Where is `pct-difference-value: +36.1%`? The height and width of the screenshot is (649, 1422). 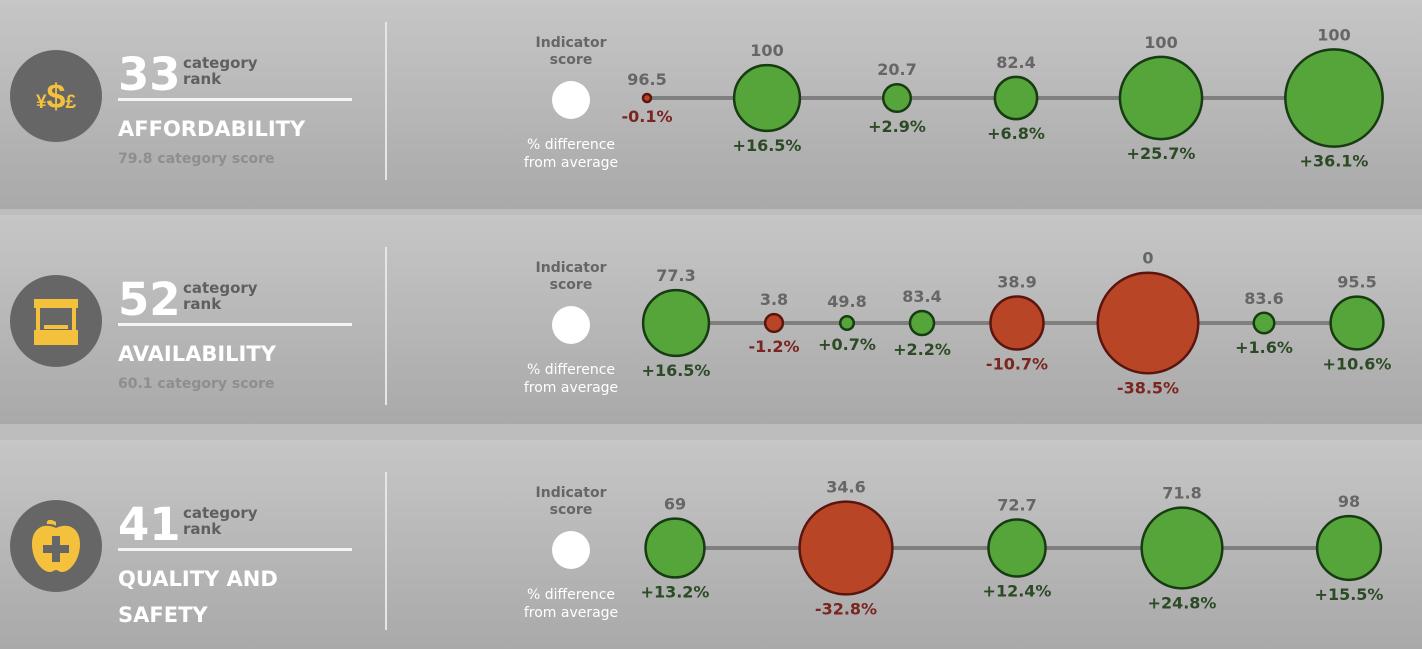
pct-difference-value: +36.1% is located at coordinates (1334, 161).